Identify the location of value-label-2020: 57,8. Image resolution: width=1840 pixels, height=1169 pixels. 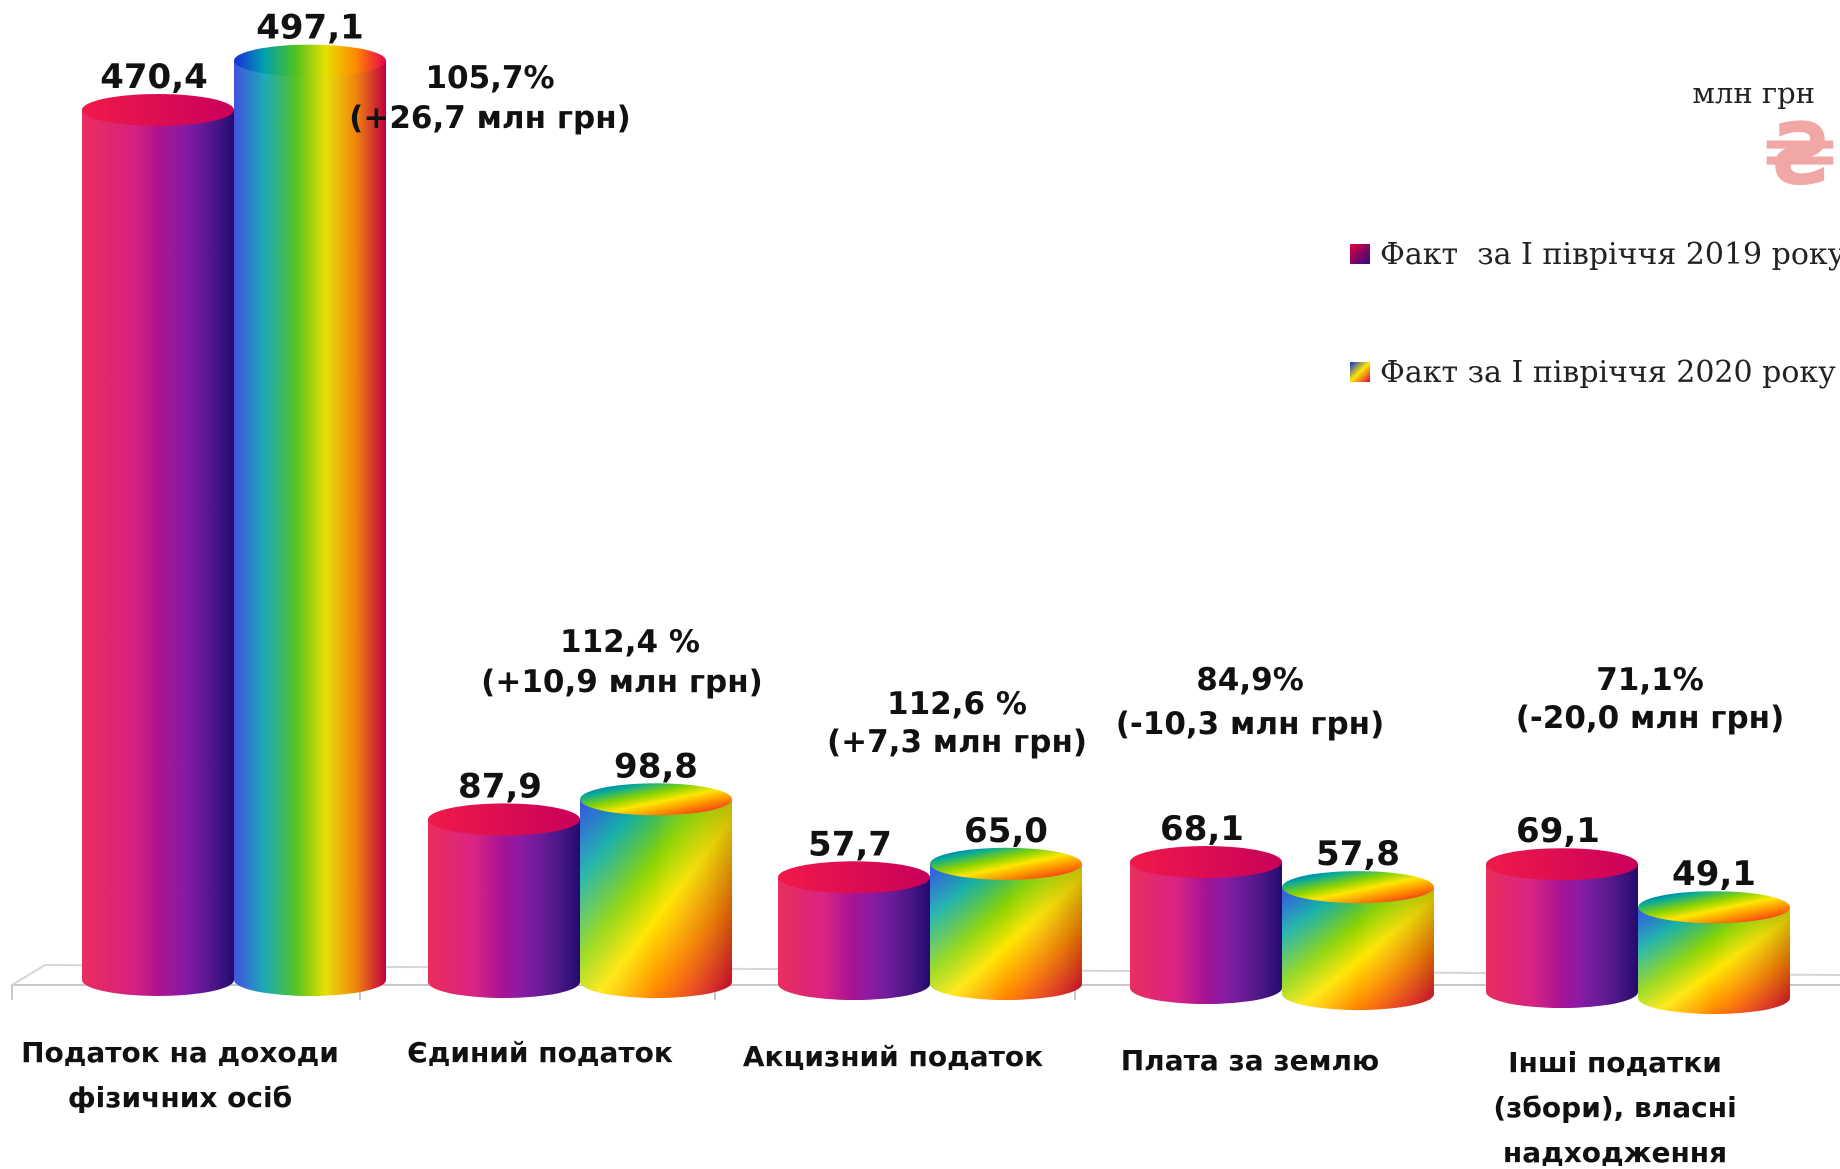
(1358, 854).